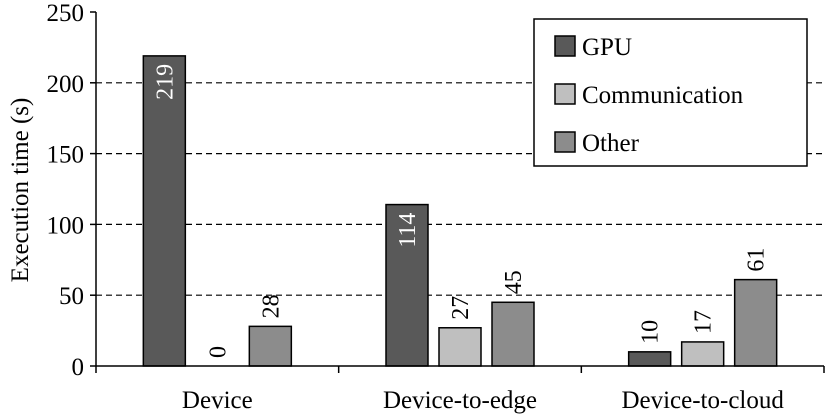 The height and width of the screenshot is (419, 830). Describe the element at coordinates (514, 282) in the screenshot. I see `data-label: 45` at that location.